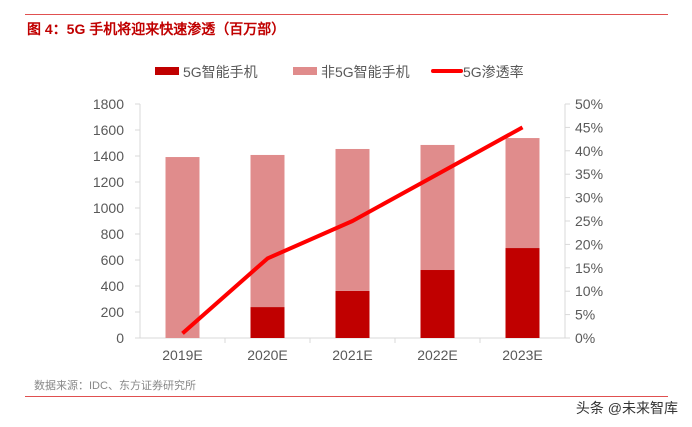  Describe the element at coordinates (589, 127) in the screenshot. I see `y2-tick-label: 45%` at that location.